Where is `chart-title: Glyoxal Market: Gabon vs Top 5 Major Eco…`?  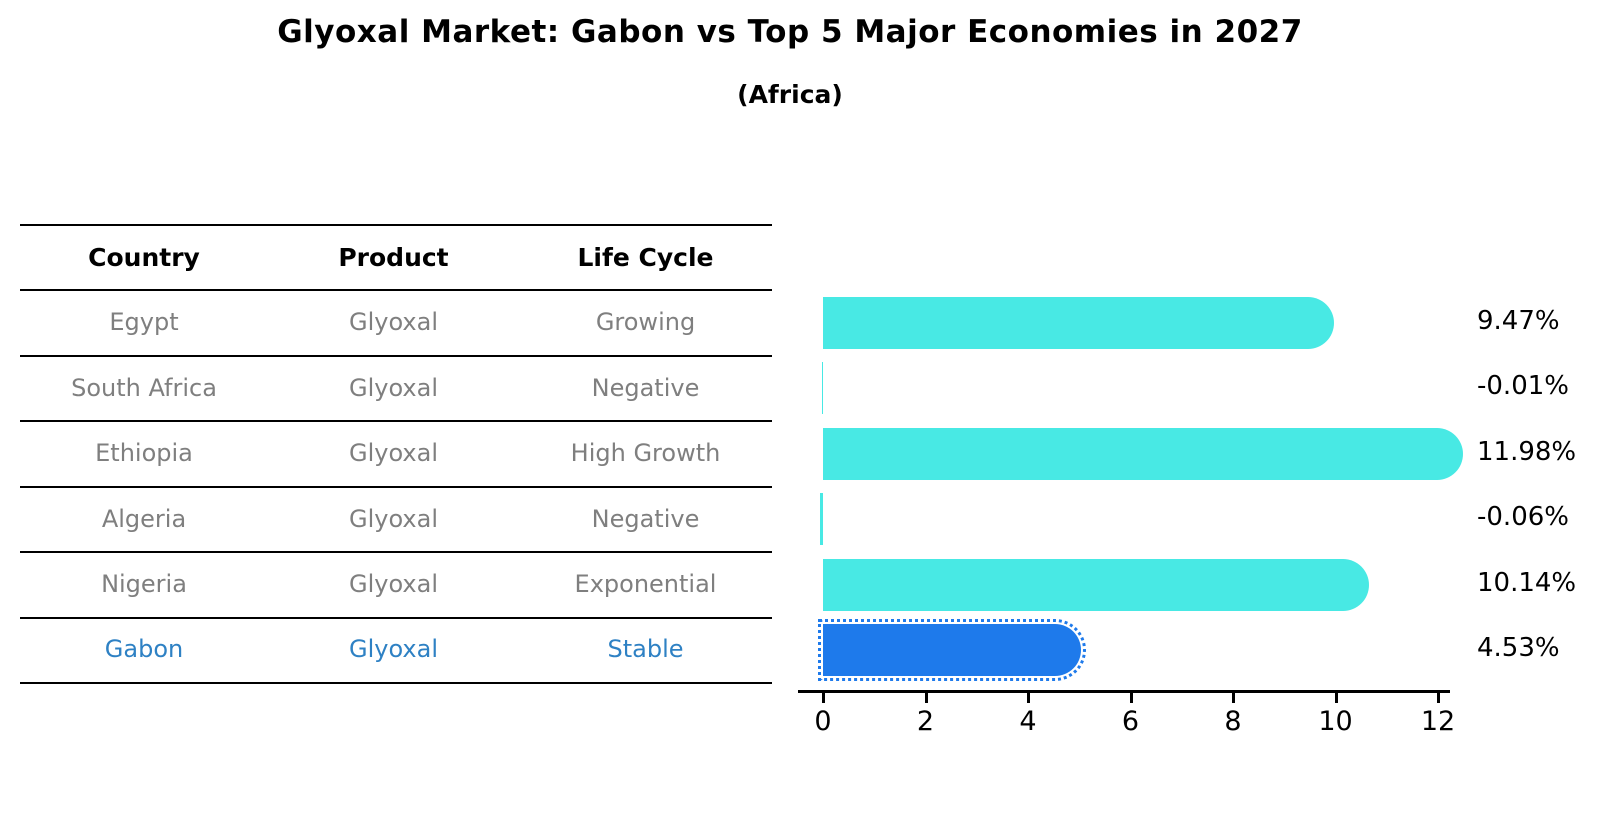
chart-title: Glyoxal Market: Gabon vs Top 5 Major Eco… is located at coordinates (790, 32).